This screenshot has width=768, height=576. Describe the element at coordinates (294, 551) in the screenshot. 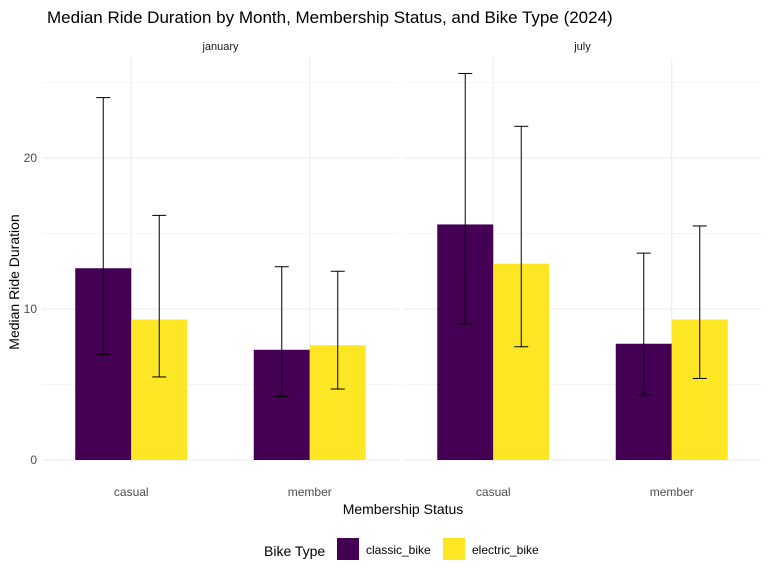

I see `legend-title: Bike Type` at that location.